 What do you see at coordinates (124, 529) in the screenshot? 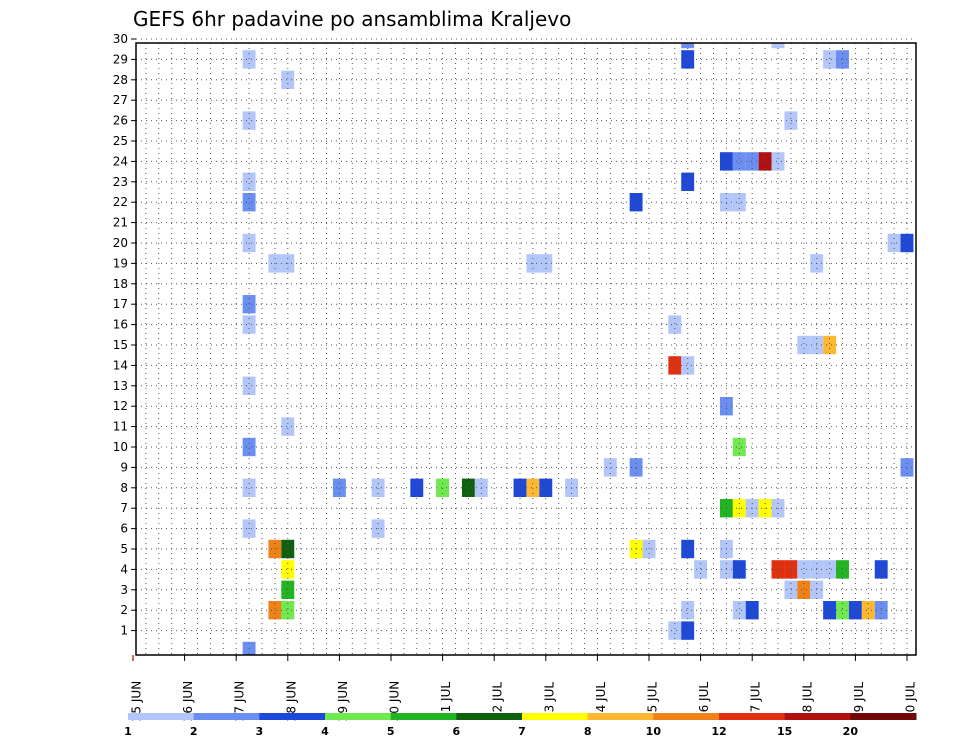
I see `y-tick-label: 6` at bounding box center [124, 529].